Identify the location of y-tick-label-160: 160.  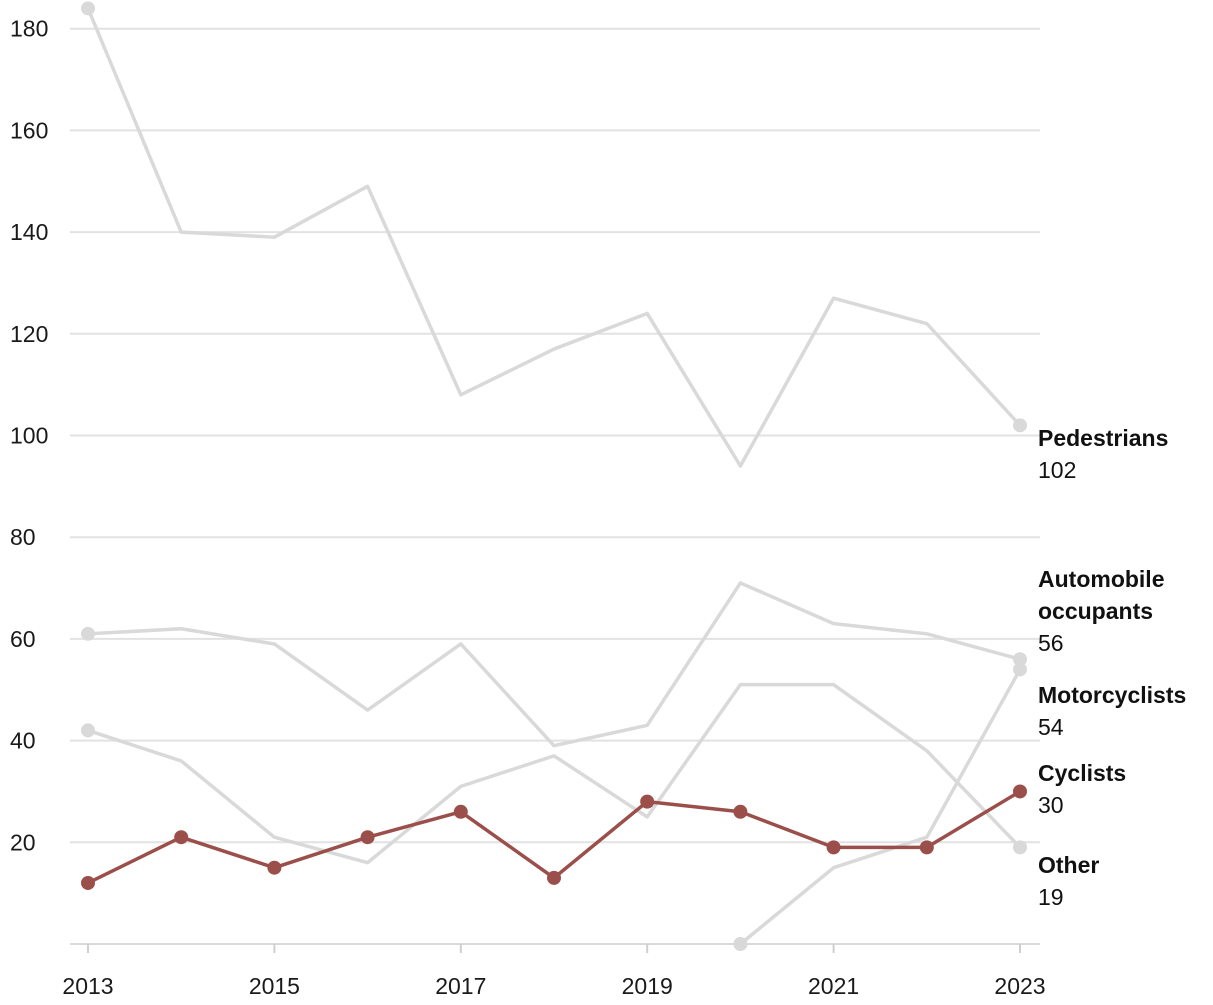
(29, 130).